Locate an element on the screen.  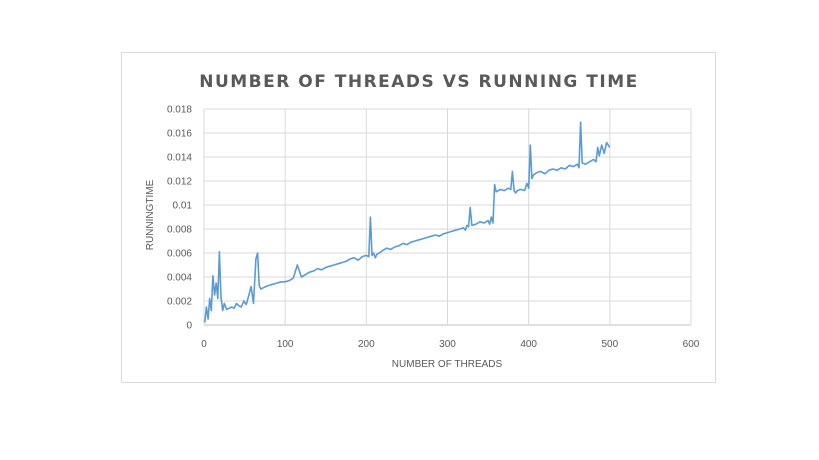
x-axis-label: NUMBER OF THREADS is located at coordinates (447, 364).